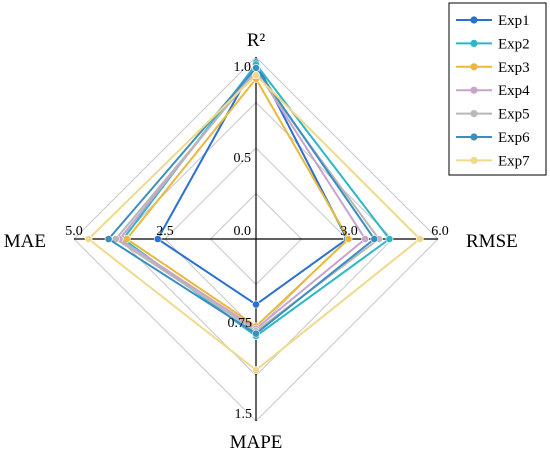 The height and width of the screenshot is (468, 550). Describe the element at coordinates (493, 21) in the screenshot. I see `legend-item: Exp1` at that location.